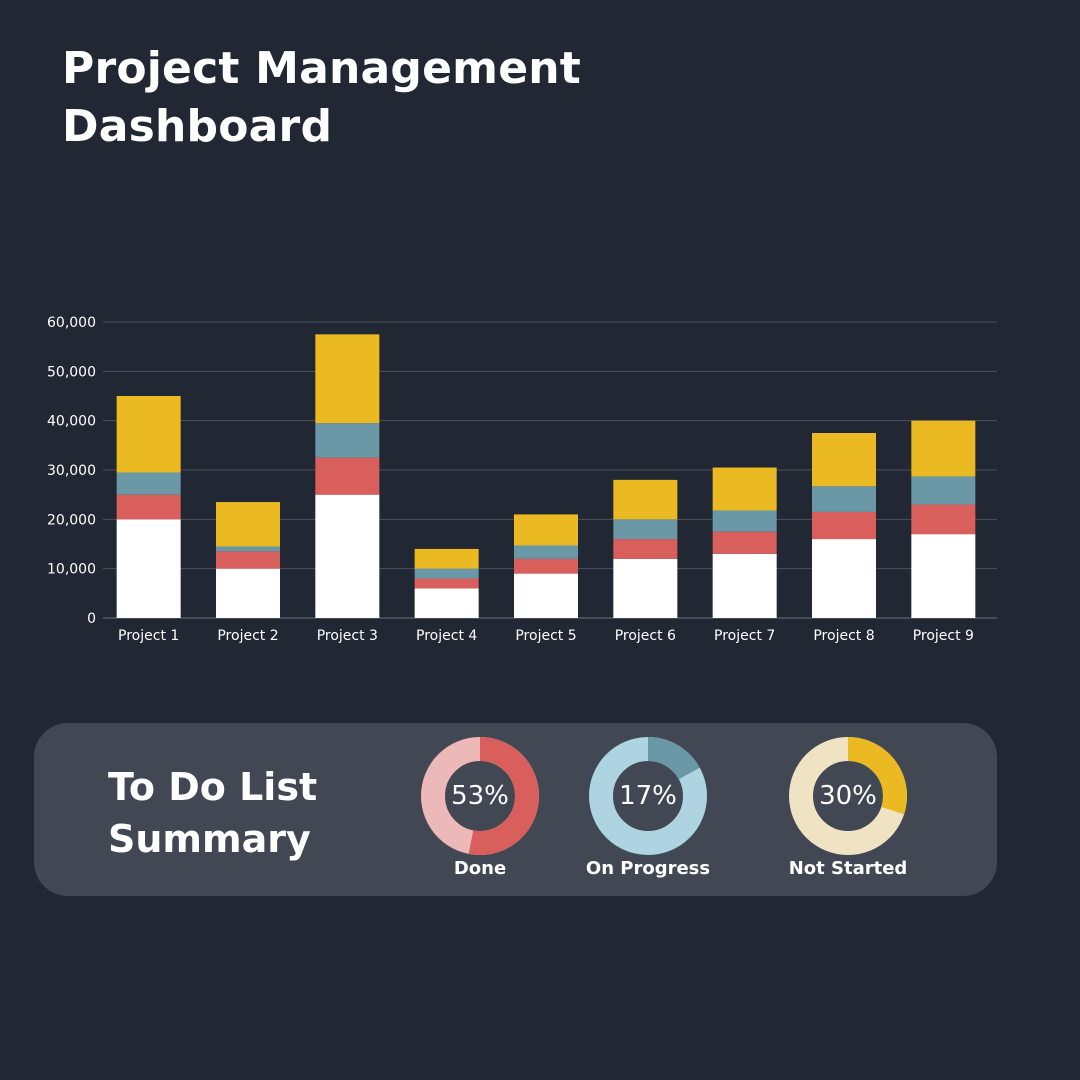 The width and height of the screenshot is (1080, 1080). I want to click on page-title: Project Management Dashboard, so click(362, 98).